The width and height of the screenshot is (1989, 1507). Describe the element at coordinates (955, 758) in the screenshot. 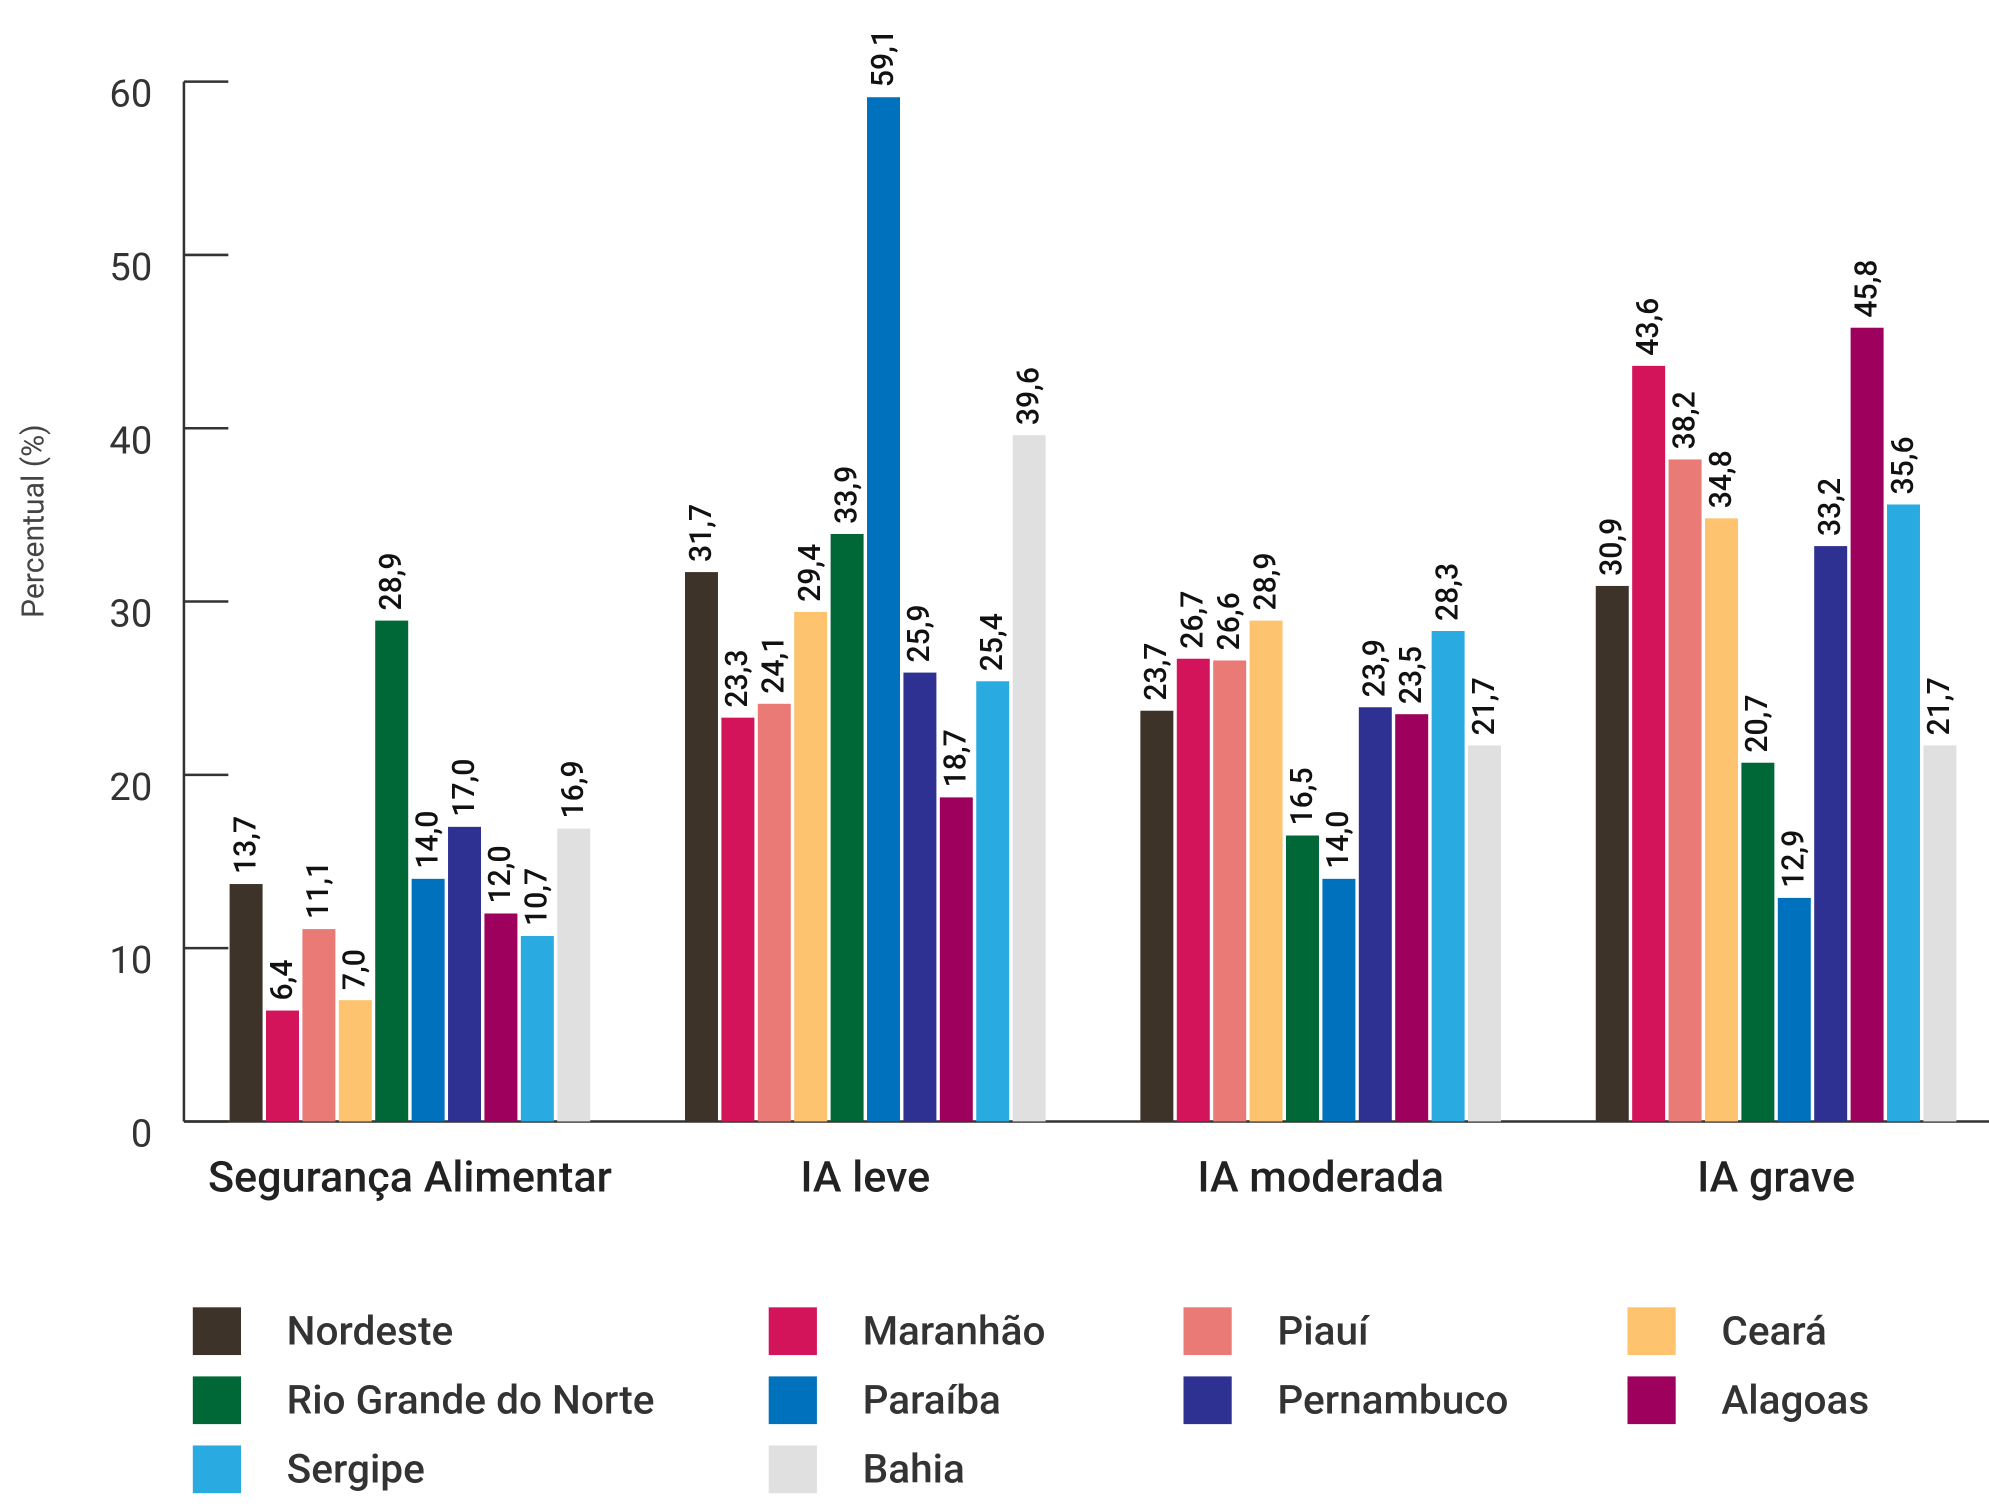

I see `value-label: 18,7` at that location.